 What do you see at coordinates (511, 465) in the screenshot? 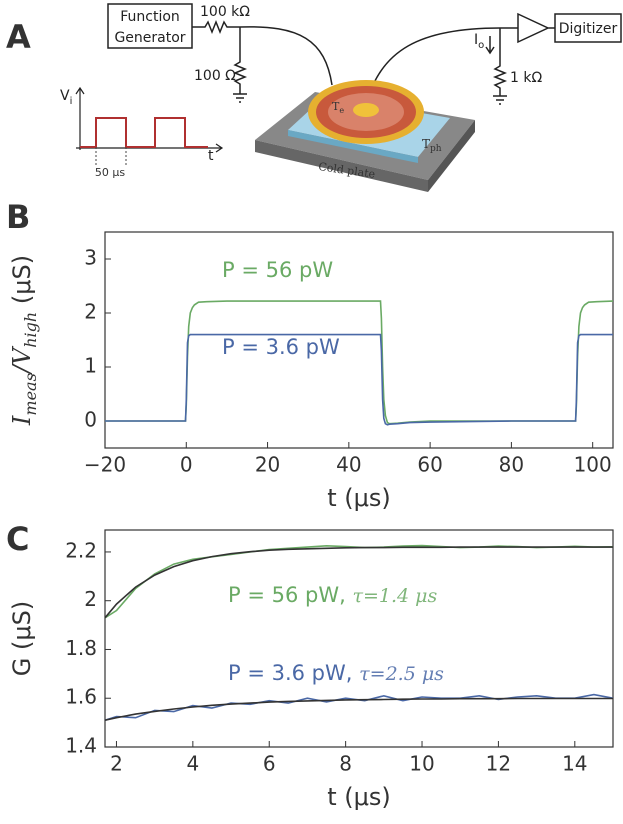
I see `x-tick-label: 80` at bounding box center [511, 465].